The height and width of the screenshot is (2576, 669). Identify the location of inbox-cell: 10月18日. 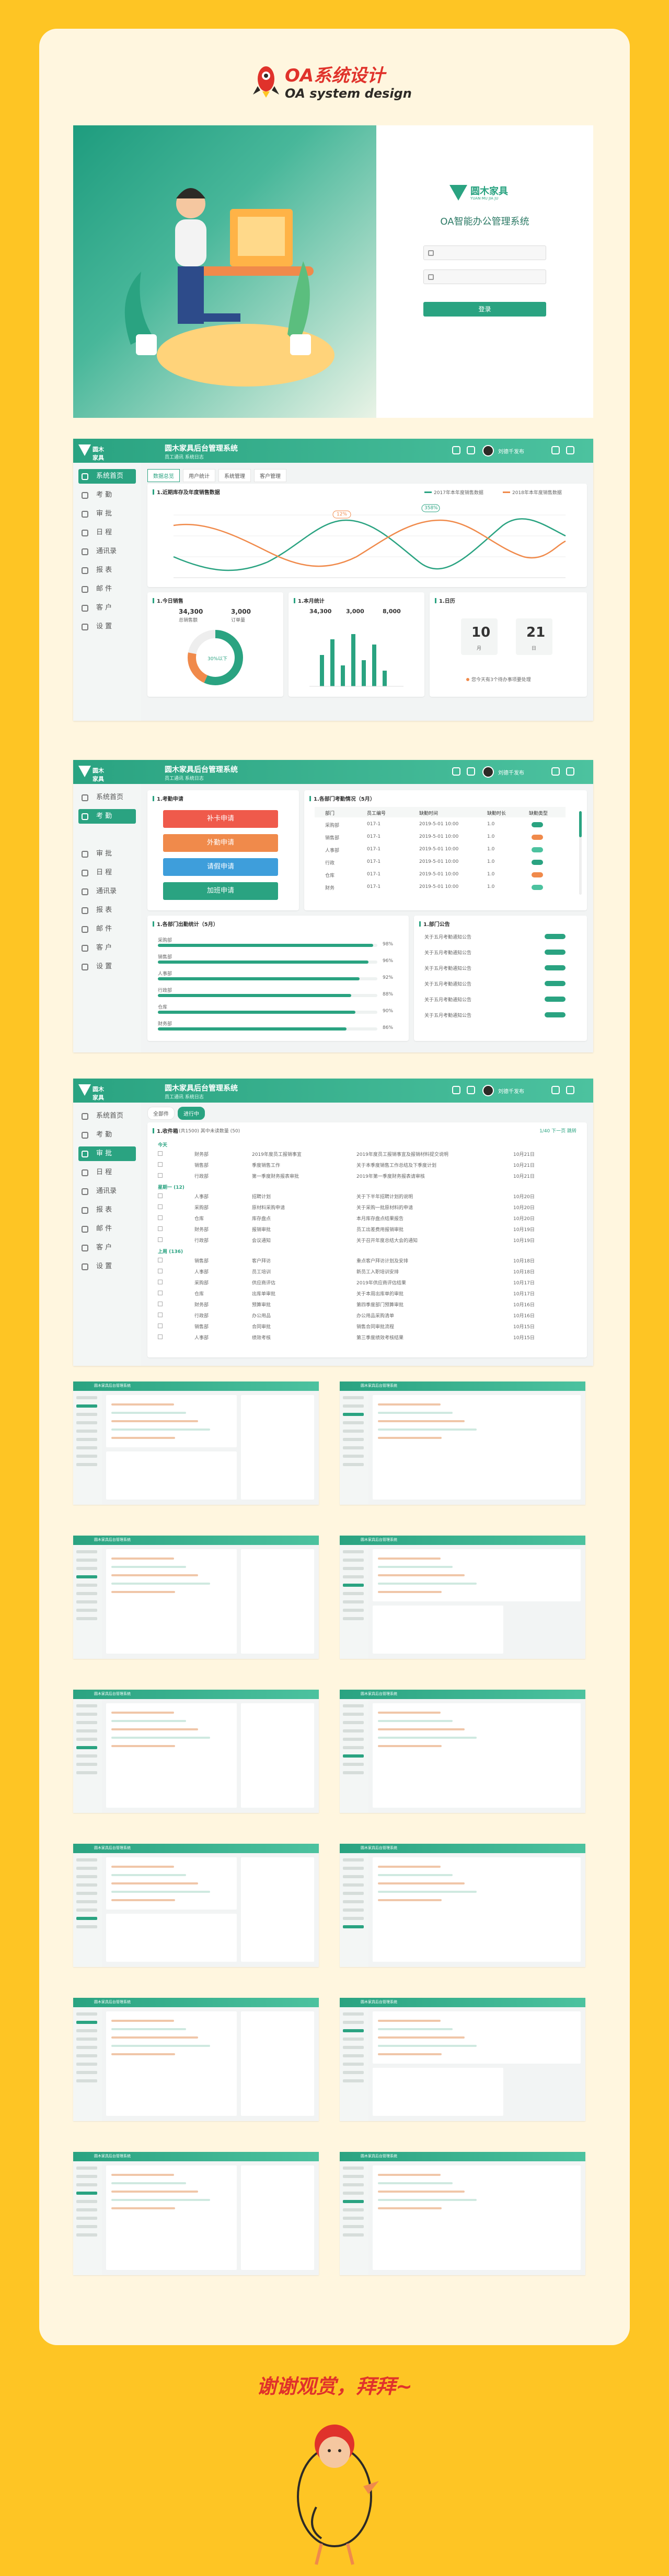
(524, 1272).